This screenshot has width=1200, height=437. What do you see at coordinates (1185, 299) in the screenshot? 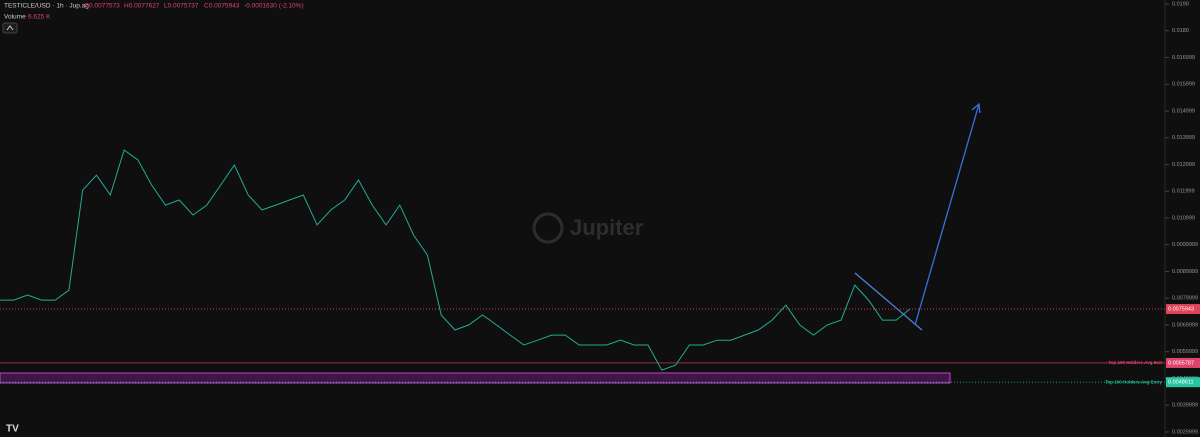
I see `y-tick-label: 0.0079999` at bounding box center [1185, 299].